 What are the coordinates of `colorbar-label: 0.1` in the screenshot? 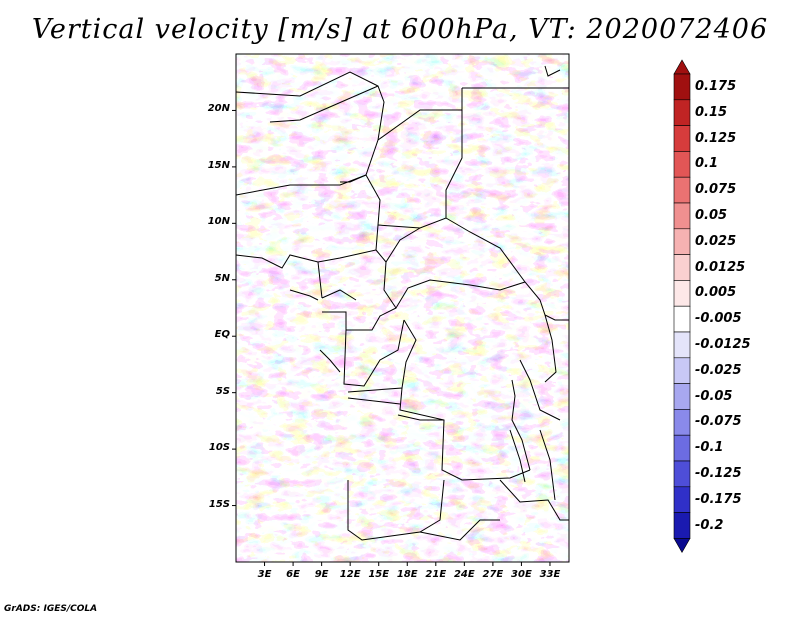 It's located at (707, 164).